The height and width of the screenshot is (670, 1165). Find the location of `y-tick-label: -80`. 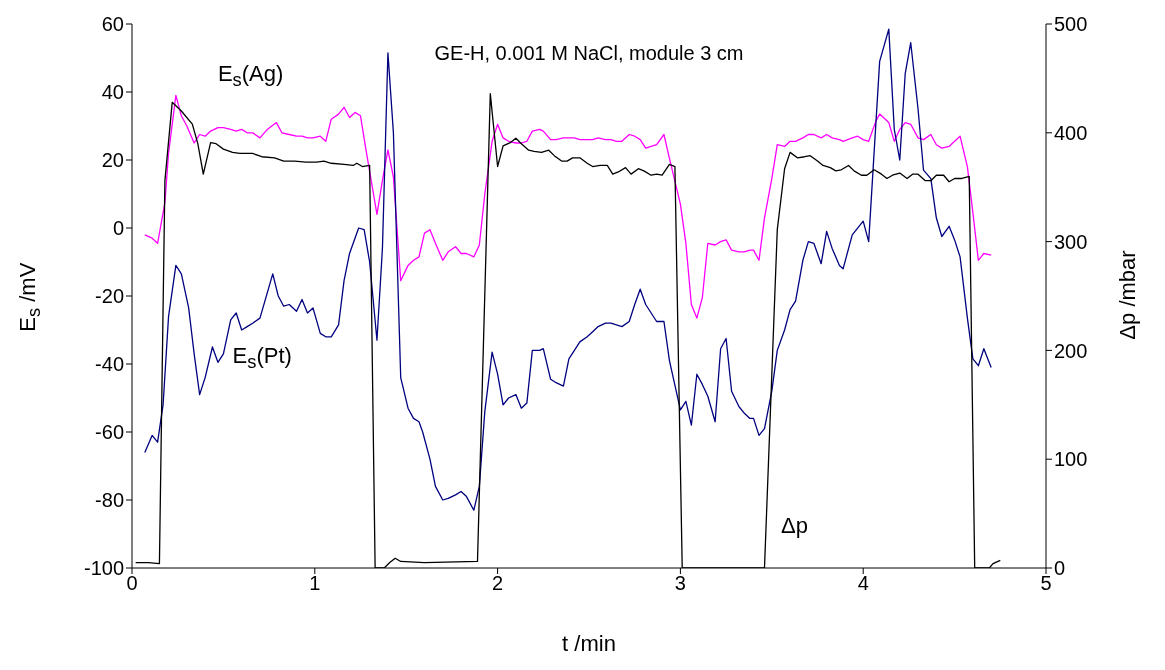

y-tick-label: -80 is located at coordinates (109, 500).